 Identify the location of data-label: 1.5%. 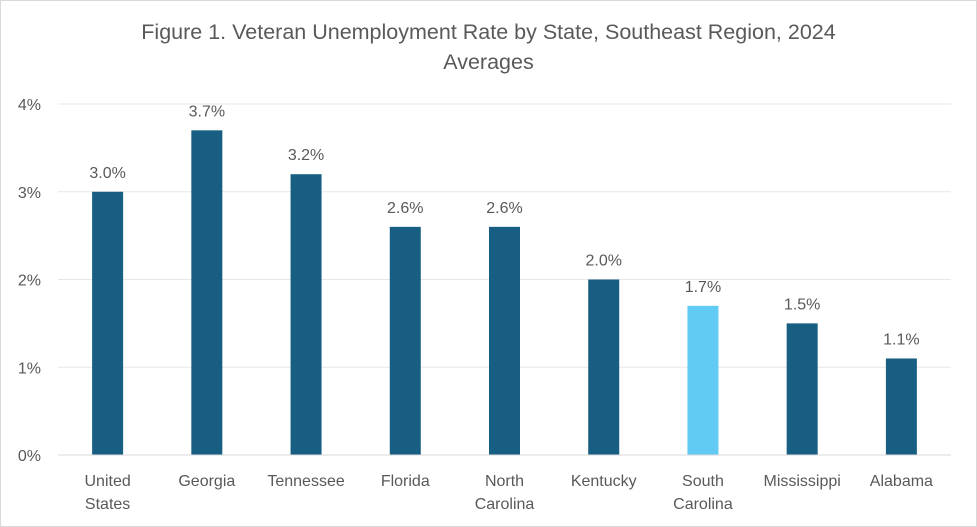
(802, 304).